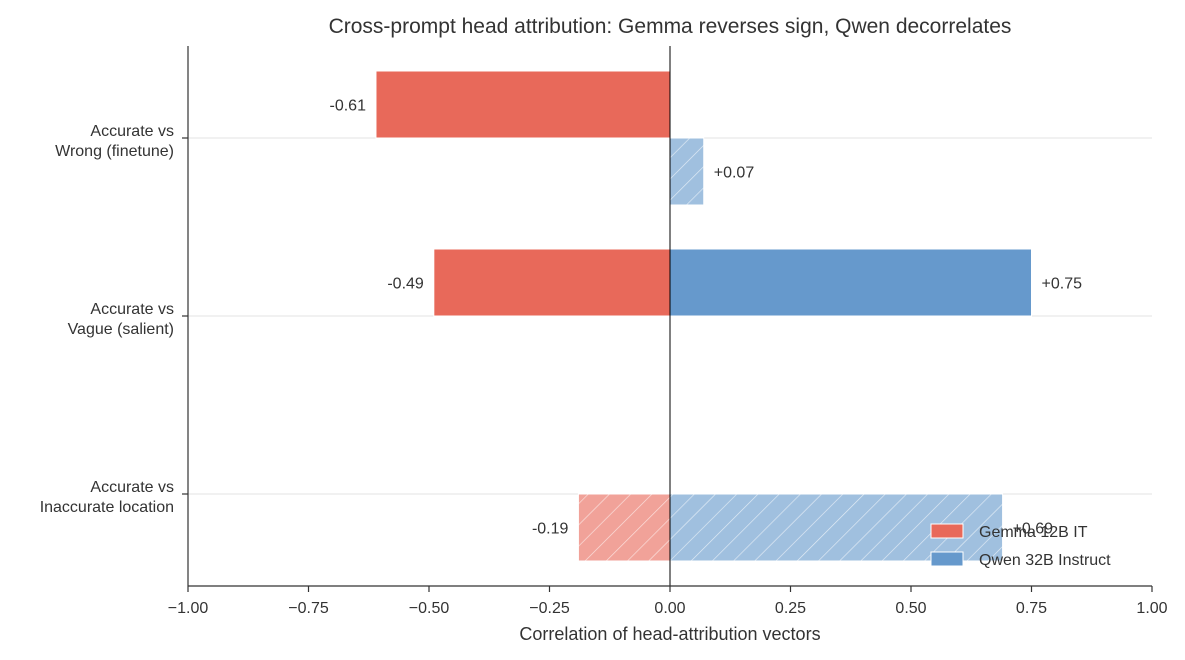  I want to click on x-tick-label-4: 0.00, so click(669, 608).